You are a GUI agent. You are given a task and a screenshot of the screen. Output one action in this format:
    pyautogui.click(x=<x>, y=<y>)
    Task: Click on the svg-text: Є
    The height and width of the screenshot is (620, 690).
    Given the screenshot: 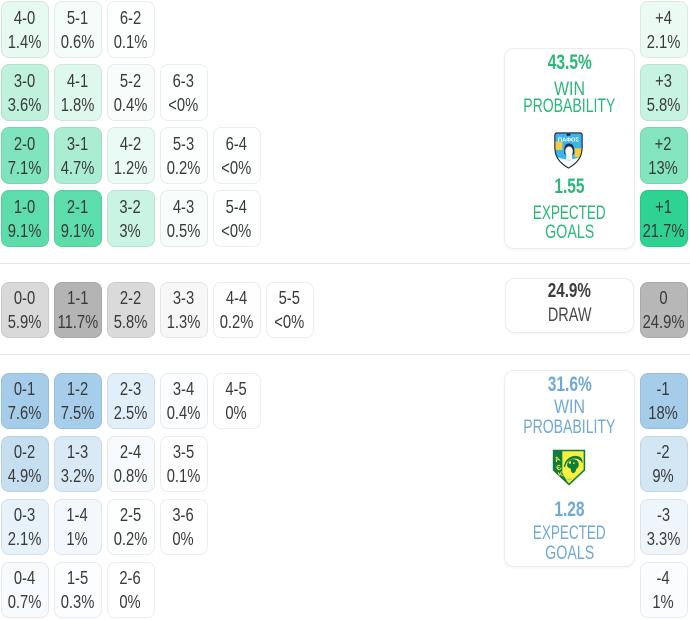 What is the action you would take?
    pyautogui.click(x=559, y=467)
    